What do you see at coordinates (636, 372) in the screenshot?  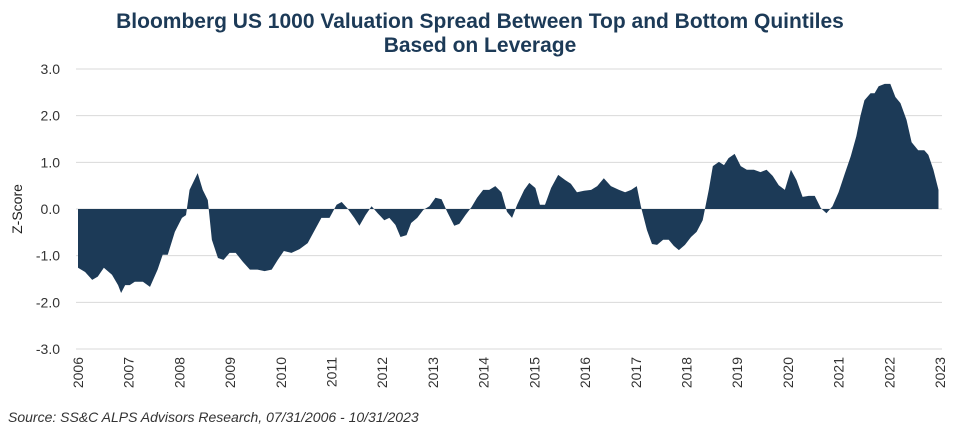 I see `x-tick-label: 2017` at bounding box center [636, 372].